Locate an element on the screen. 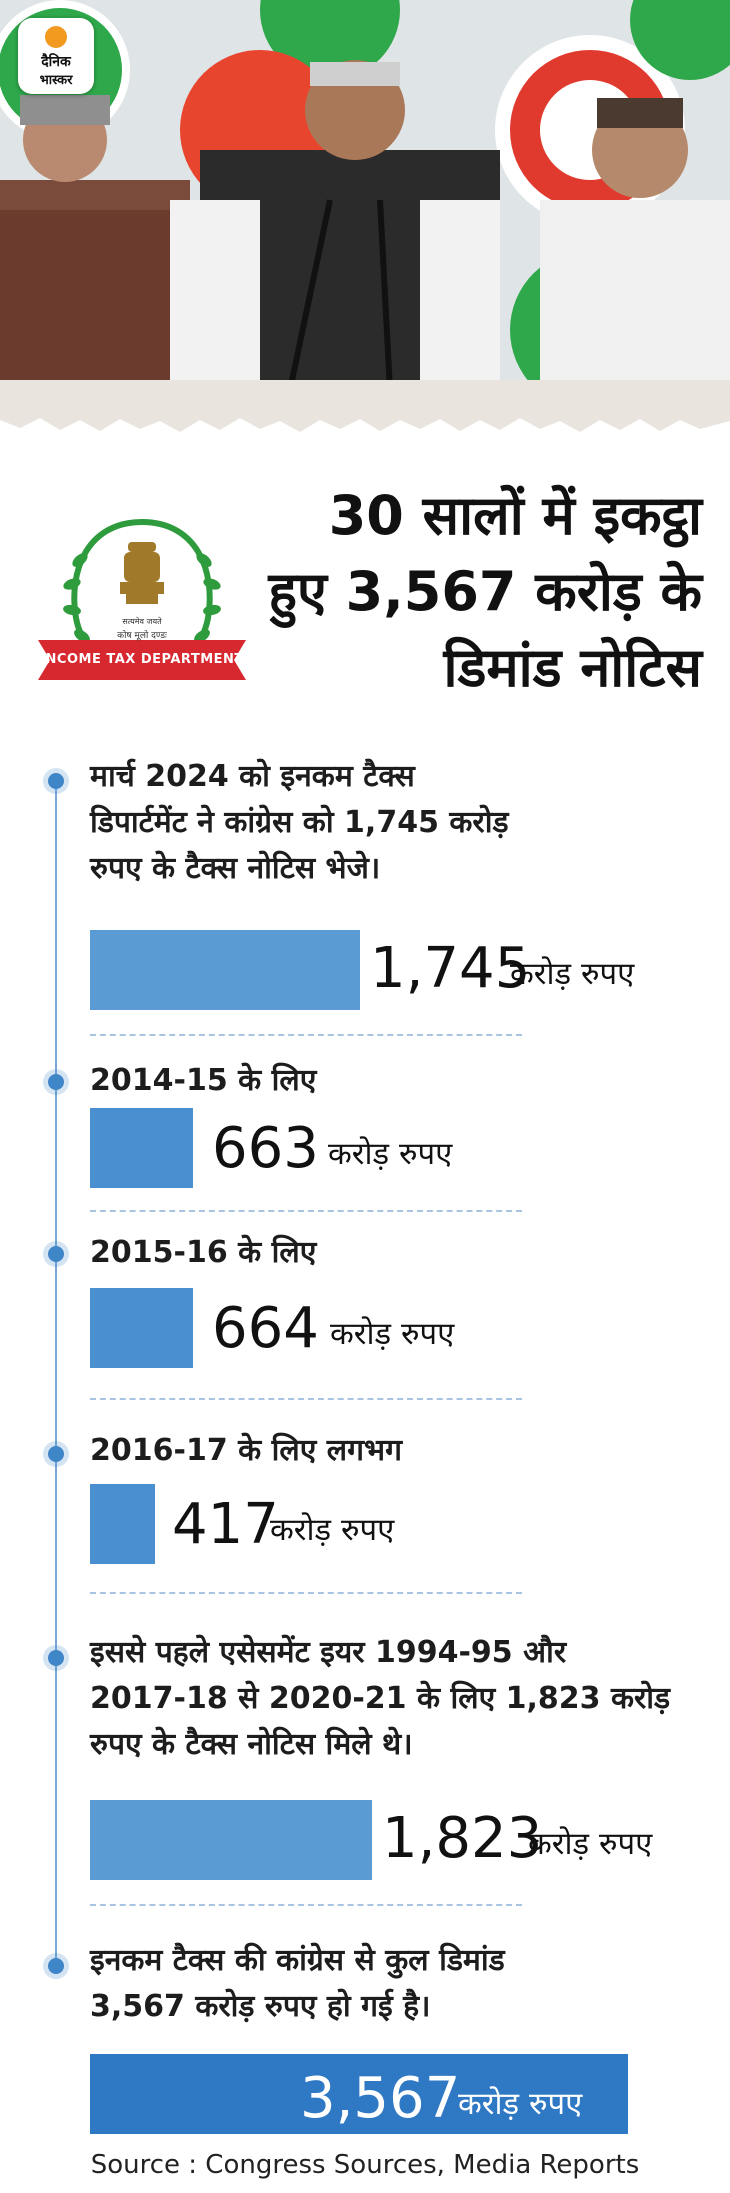  brand-logo-line1: दैनिक is located at coordinates (56, 62).